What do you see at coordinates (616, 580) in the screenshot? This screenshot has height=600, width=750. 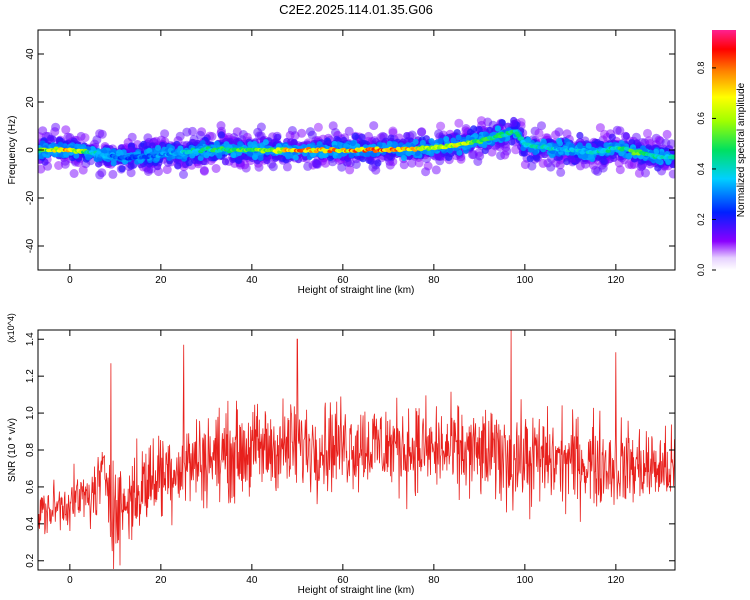 I see `snr-xtick-label: 120` at bounding box center [616, 580].